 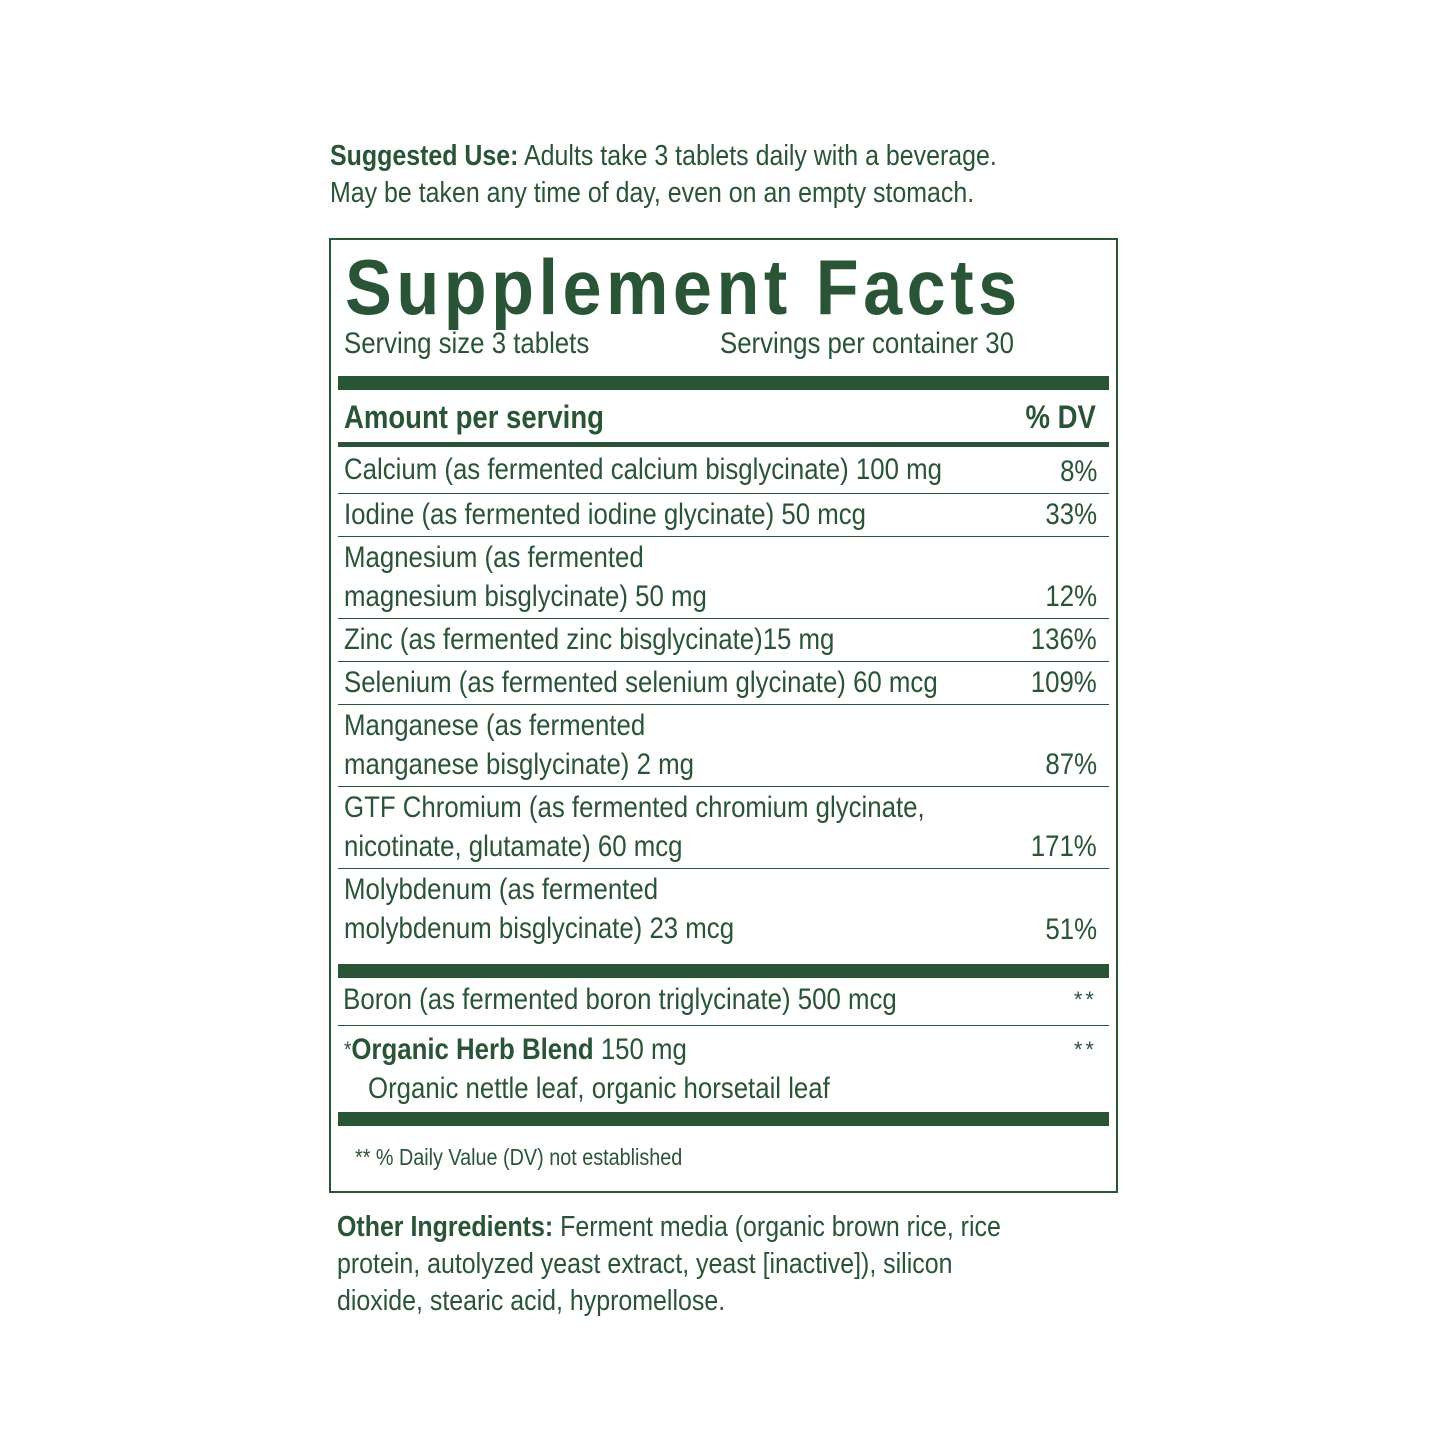 I want to click on nutrient-dv: 136%, so click(x=1064, y=639).